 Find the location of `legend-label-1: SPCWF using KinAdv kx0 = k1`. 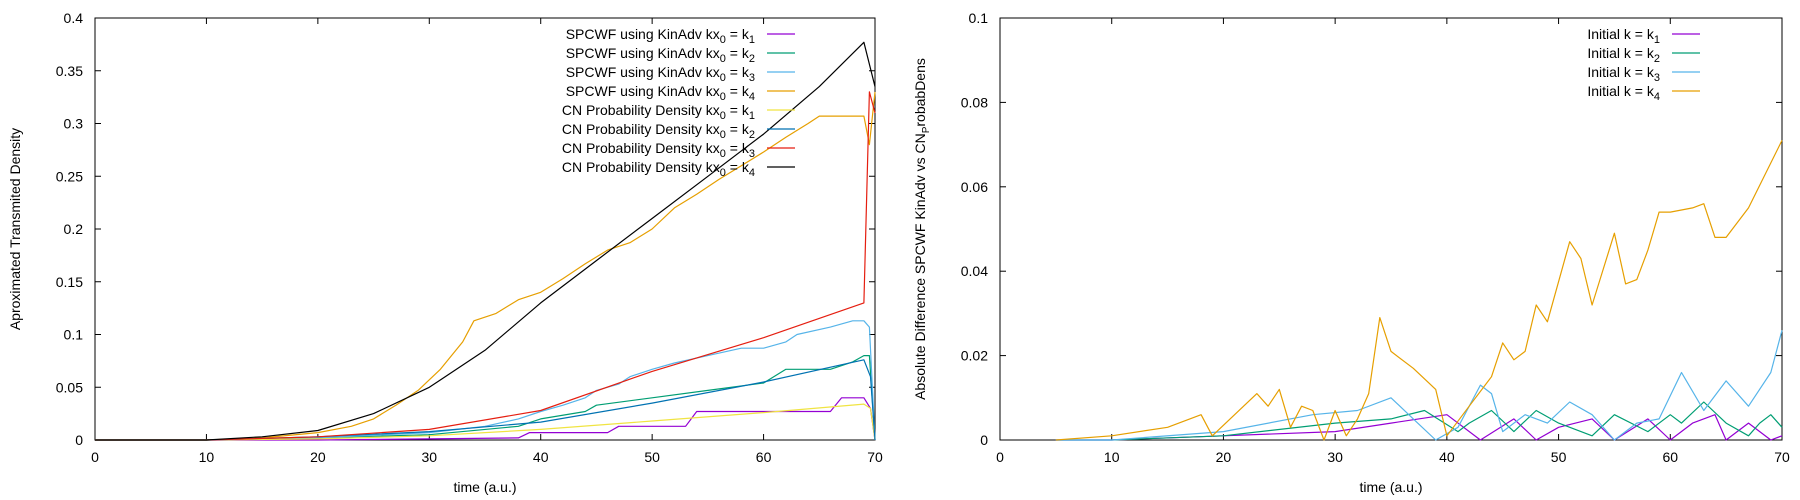

legend-label-1: SPCWF using KinAdv kx0 = k1 is located at coordinates (660, 36).